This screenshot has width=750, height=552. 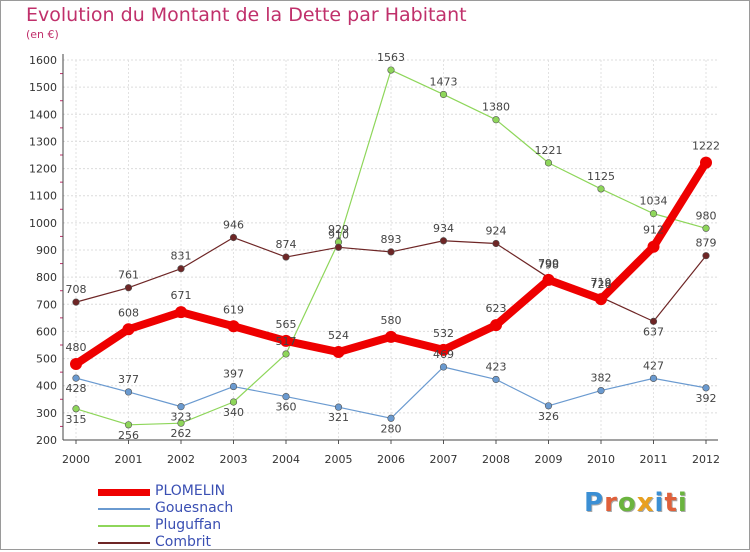 What do you see at coordinates (496, 366) in the screenshot?
I see `data-label-gouesnach: 423` at bounding box center [496, 366].